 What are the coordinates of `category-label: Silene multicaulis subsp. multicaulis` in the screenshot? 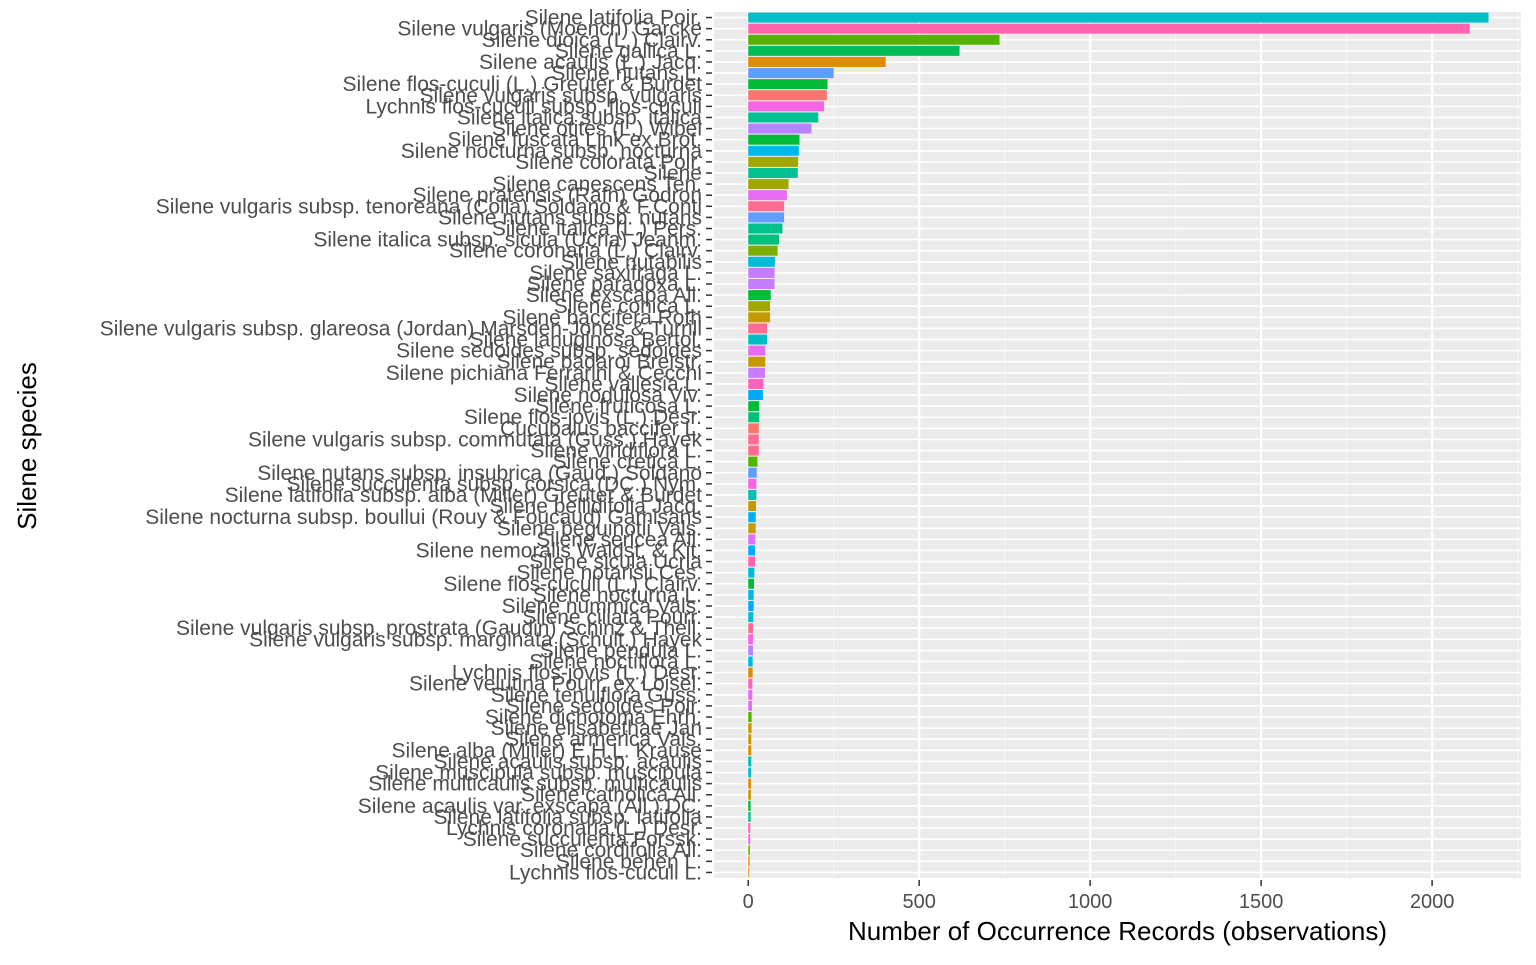 It's located at (535, 784).